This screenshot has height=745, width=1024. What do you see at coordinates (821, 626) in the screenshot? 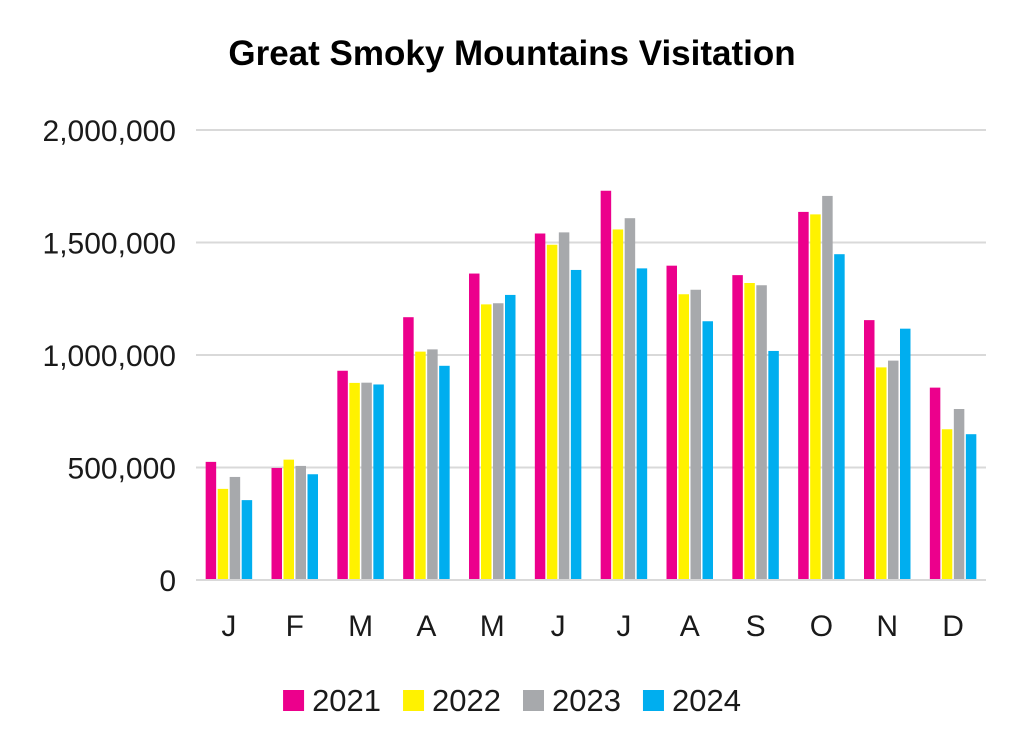
I see `x-category-label: O` at bounding box center [821, 626].